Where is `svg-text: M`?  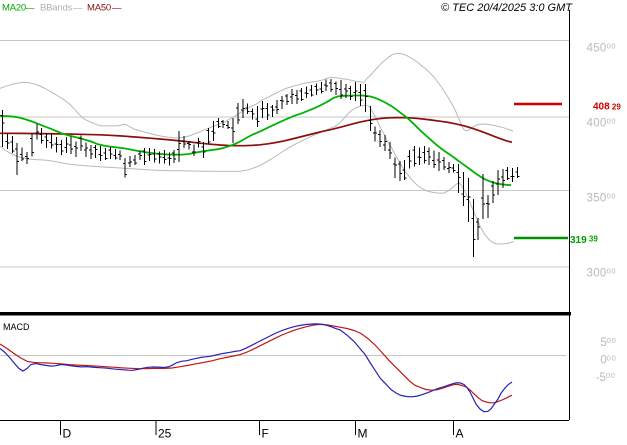 svg-text: M is located at coordinates (363, 434).